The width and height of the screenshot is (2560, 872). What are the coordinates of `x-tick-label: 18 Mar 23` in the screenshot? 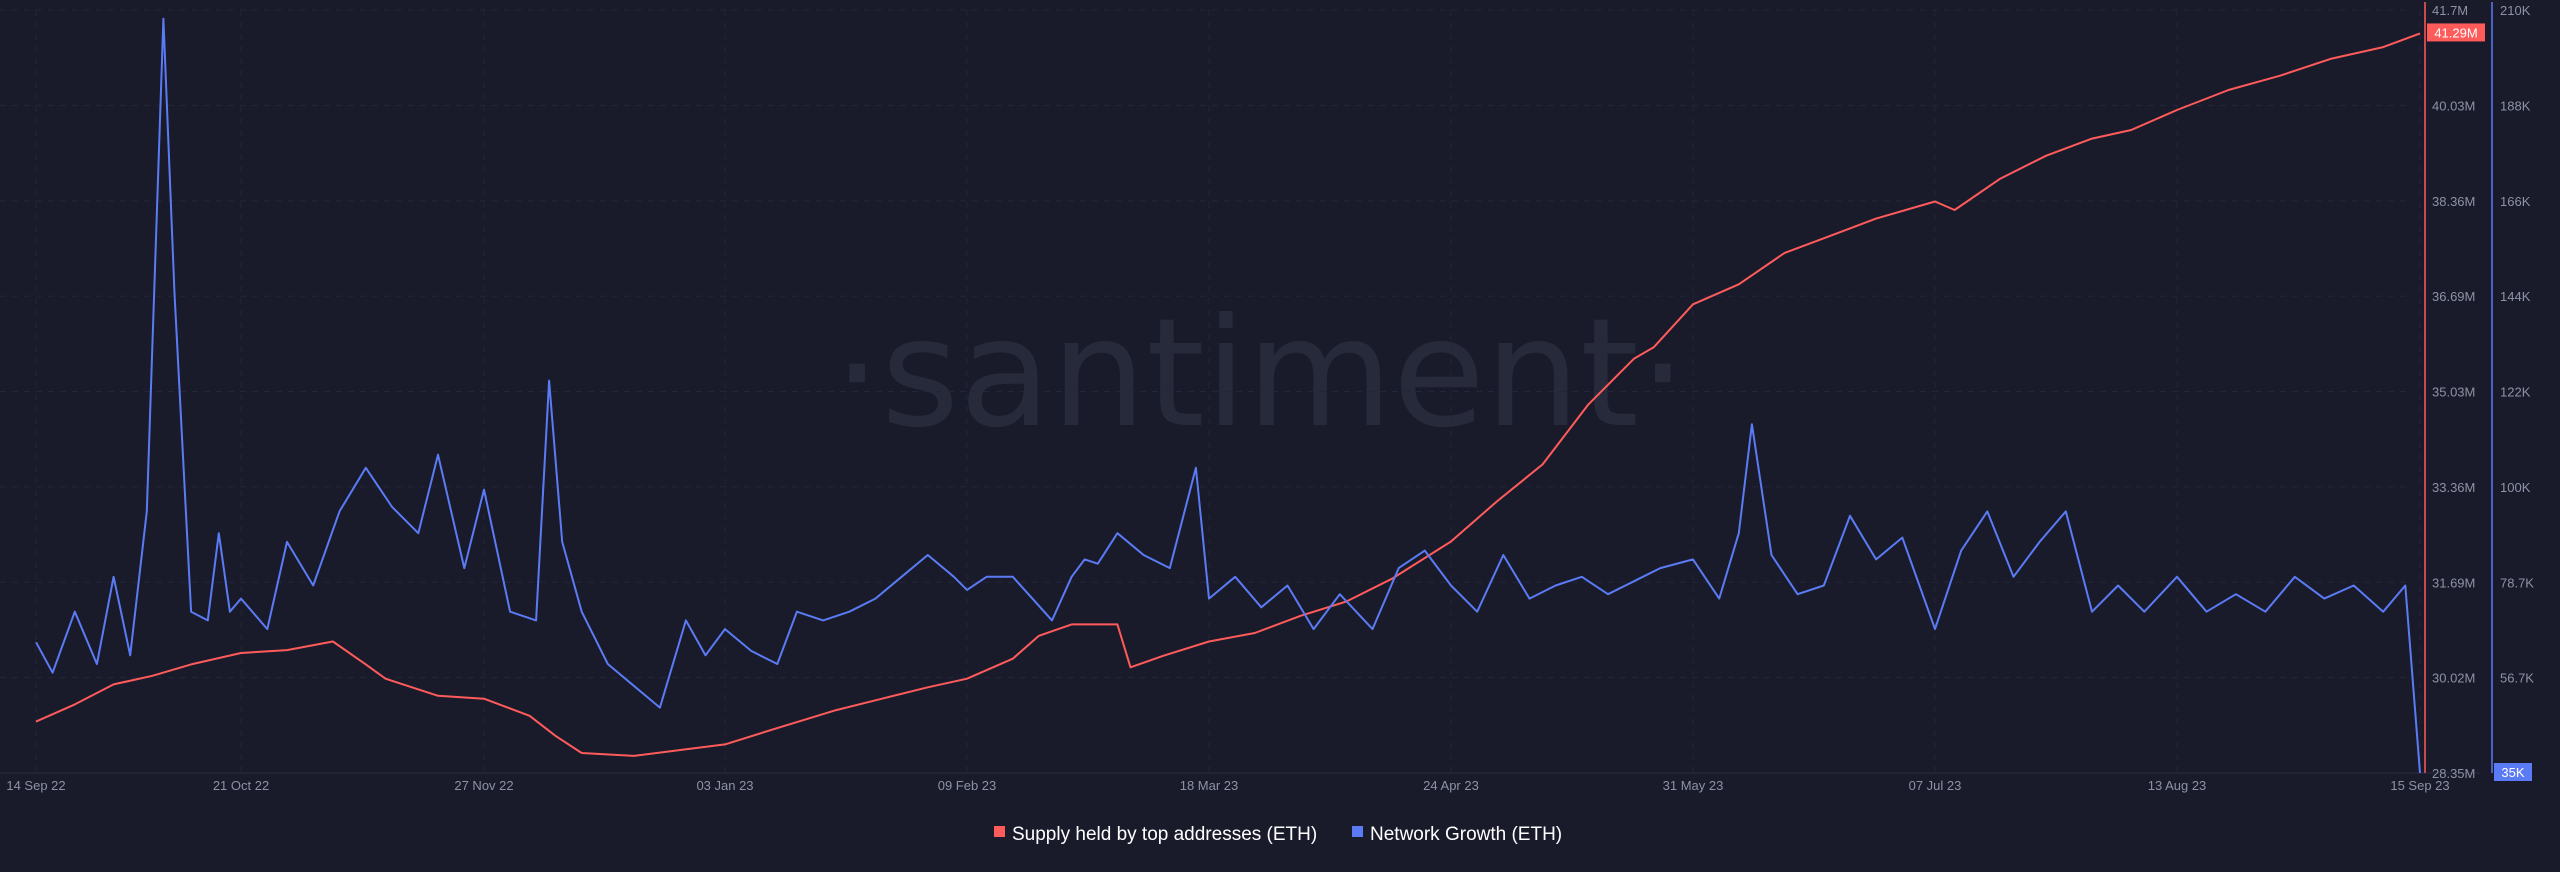 It's located at (1209, 785).